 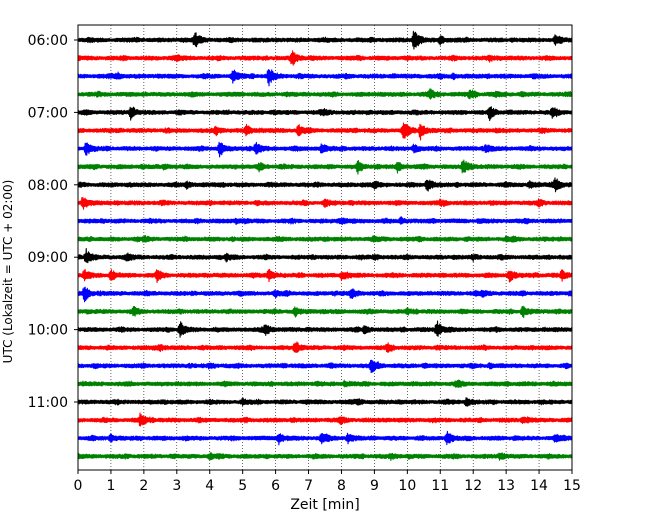 I want to click on x-tick-label: 13, so click(x=506, y=486).